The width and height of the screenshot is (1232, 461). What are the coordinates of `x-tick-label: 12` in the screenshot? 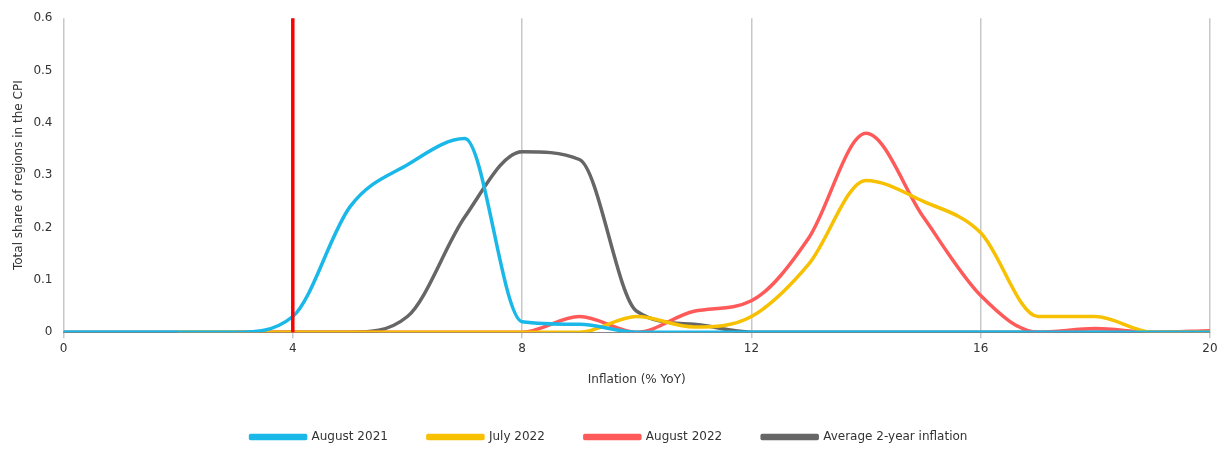 It's located at (751, 347).